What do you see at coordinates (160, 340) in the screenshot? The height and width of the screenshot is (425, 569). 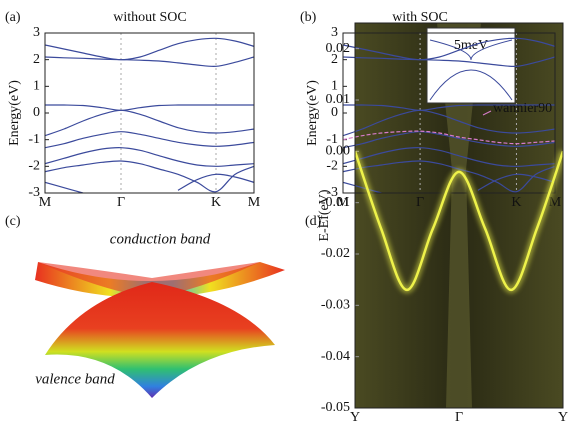 I see `valence-surface` at bounding box center [160, 340].